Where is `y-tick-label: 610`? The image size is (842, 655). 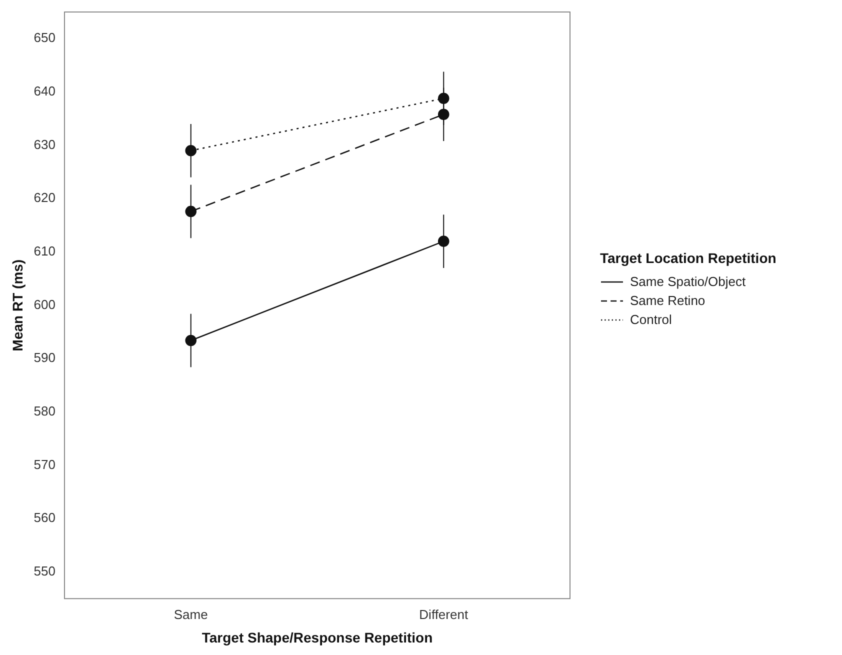 y-tick-label: 610 is located at coordinates (45, 251).